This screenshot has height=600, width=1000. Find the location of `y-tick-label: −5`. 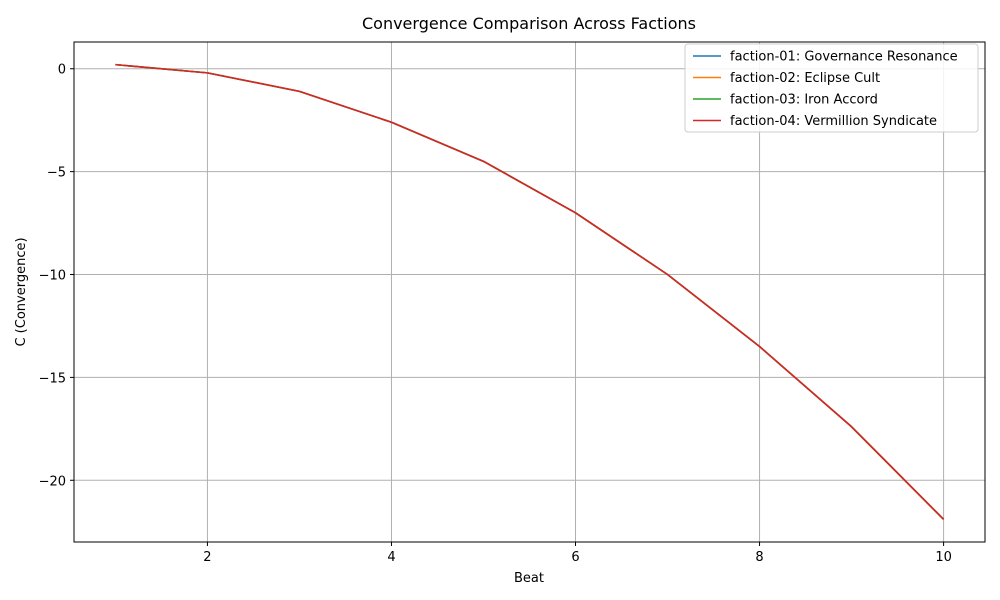

y-tick-label: −5 is located at coordinates (56, 173).